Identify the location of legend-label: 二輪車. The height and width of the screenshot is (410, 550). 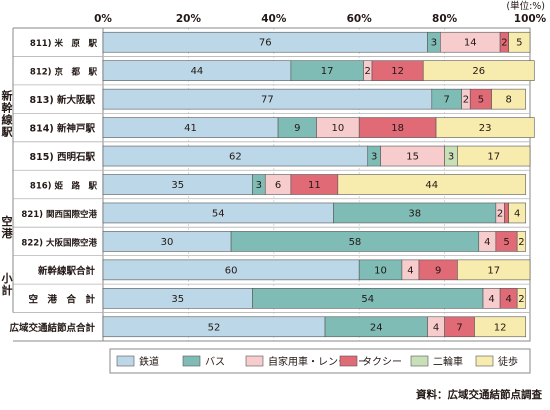
(448, 361).